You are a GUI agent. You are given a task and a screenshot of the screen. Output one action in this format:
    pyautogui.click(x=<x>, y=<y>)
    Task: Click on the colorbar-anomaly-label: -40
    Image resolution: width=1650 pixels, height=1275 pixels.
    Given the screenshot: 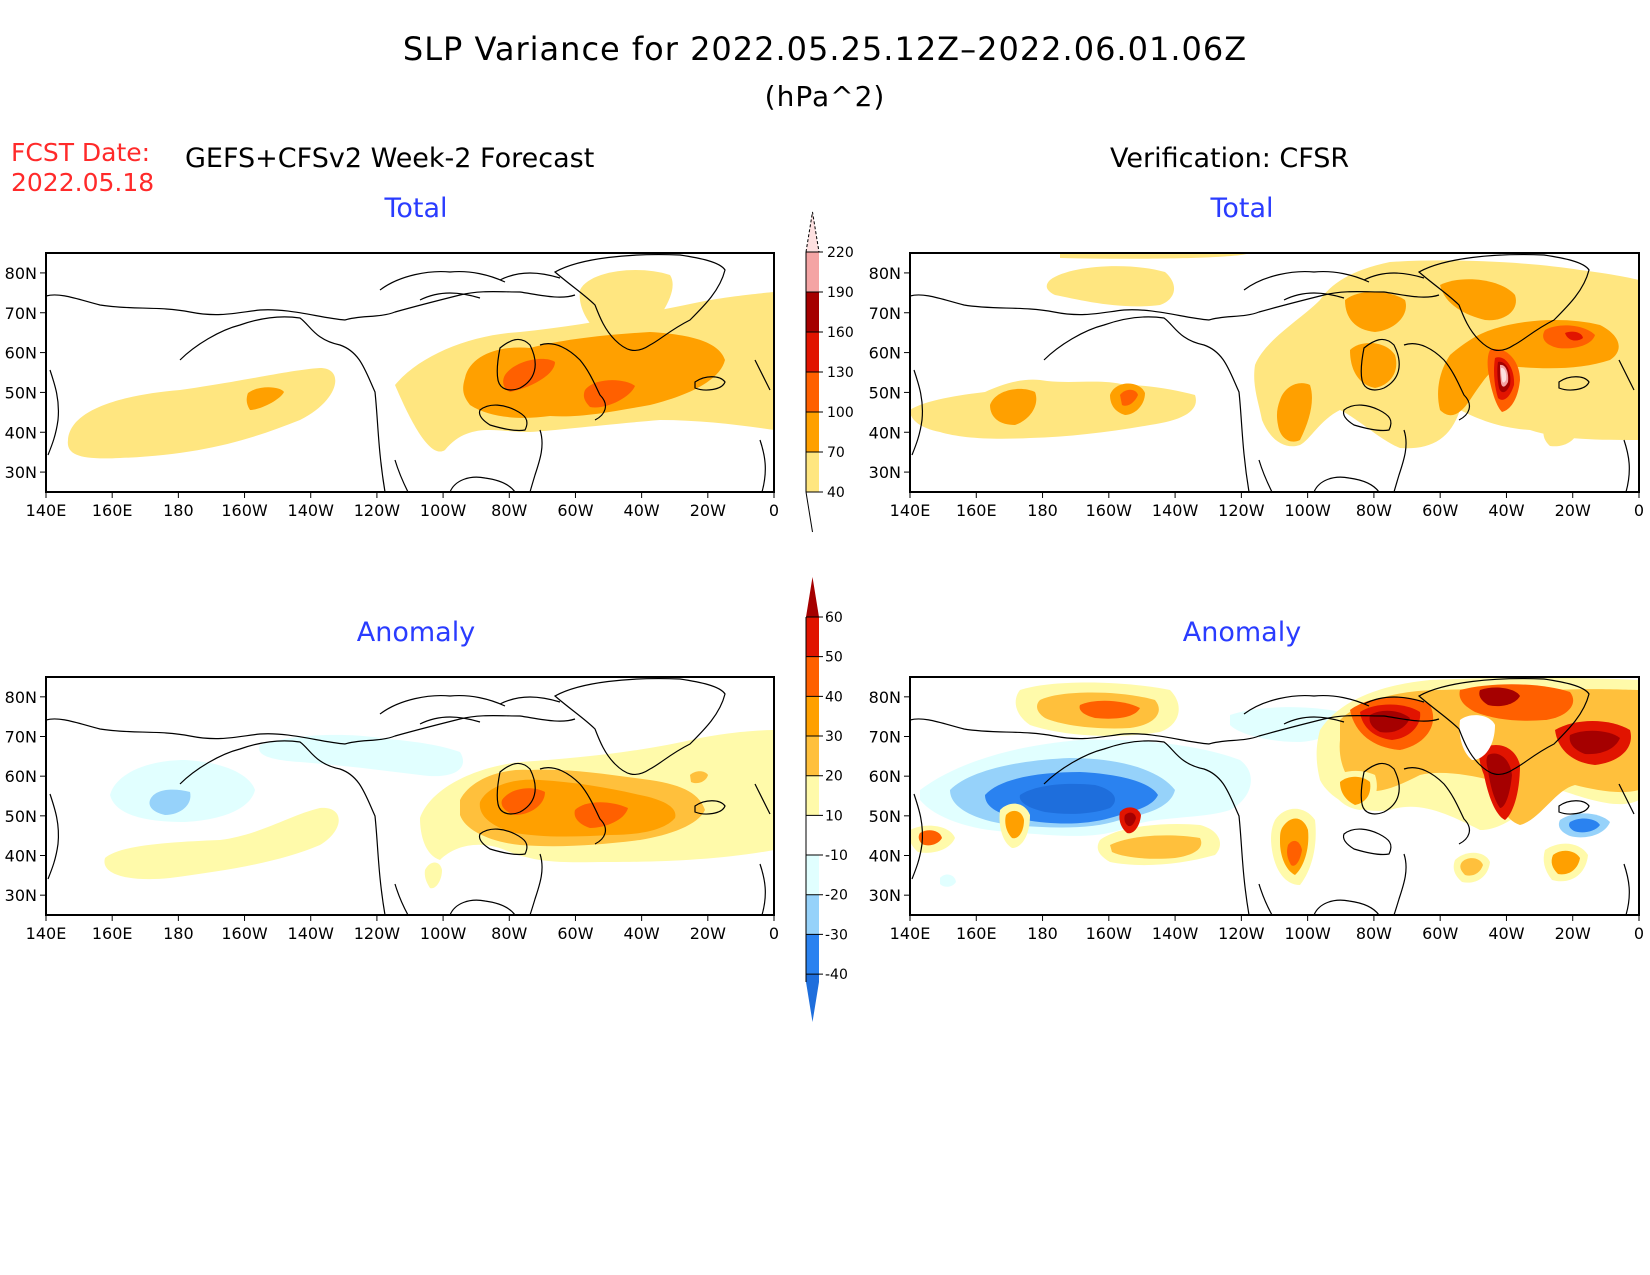 What is the action you would take?
    pyautogui.click(x=836, y=975)
    